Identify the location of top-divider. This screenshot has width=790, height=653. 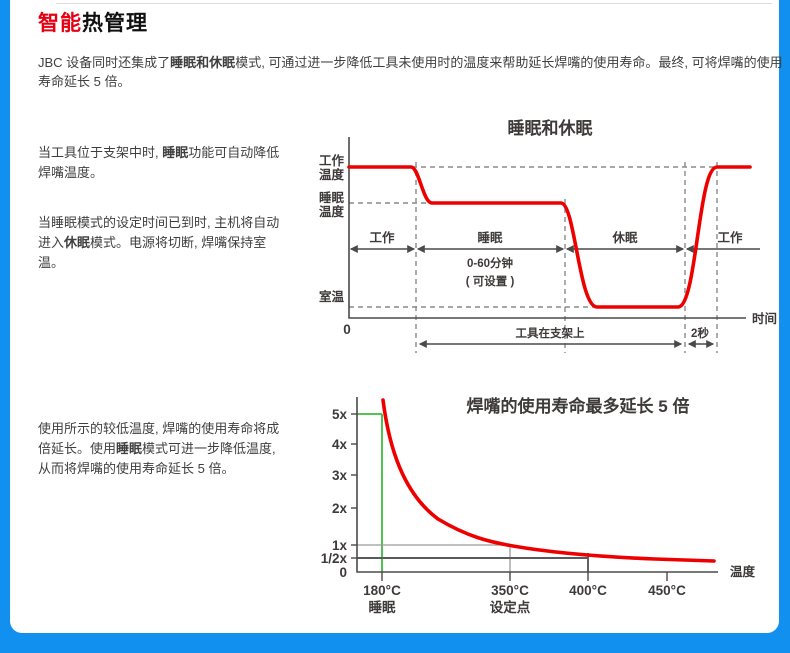
(414, 3).